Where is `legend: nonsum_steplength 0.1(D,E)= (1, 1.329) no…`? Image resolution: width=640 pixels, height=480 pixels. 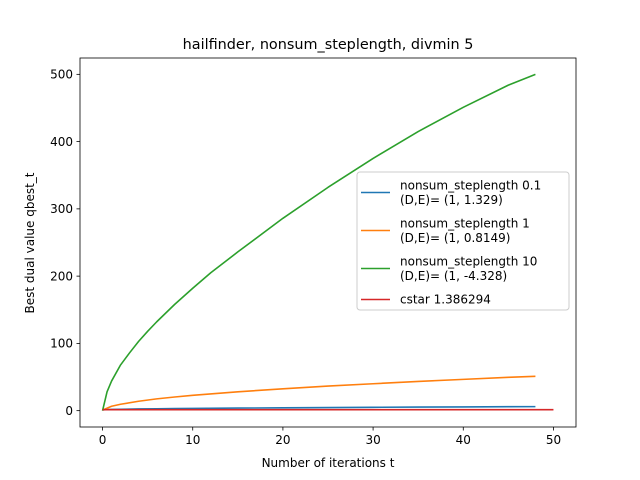 legend: nonsum_steplength 0.1(D,E)= (1, 1.329) no… is located at coordinates (463, 241).